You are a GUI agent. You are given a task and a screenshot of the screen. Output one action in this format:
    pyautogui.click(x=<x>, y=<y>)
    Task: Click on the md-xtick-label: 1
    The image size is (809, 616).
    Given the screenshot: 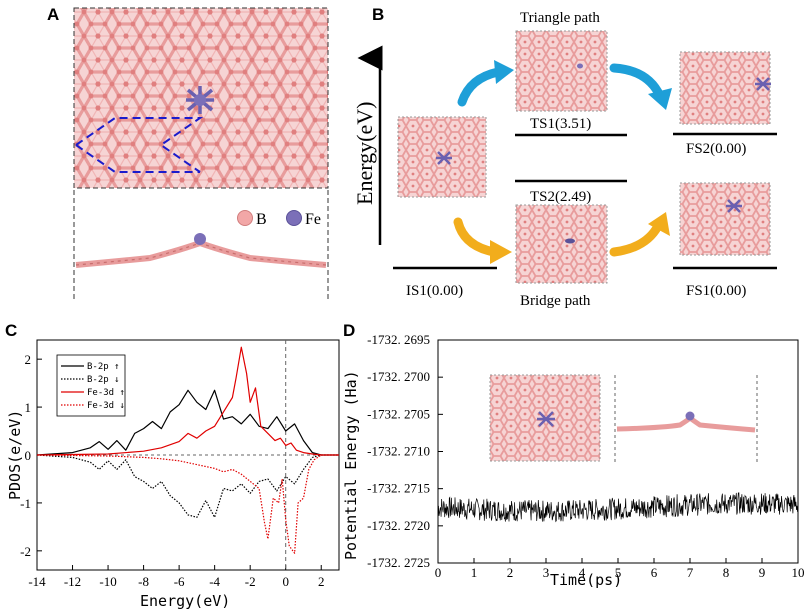 What is the action you would take?
    pyautogui.click(x=474, y=572)
    